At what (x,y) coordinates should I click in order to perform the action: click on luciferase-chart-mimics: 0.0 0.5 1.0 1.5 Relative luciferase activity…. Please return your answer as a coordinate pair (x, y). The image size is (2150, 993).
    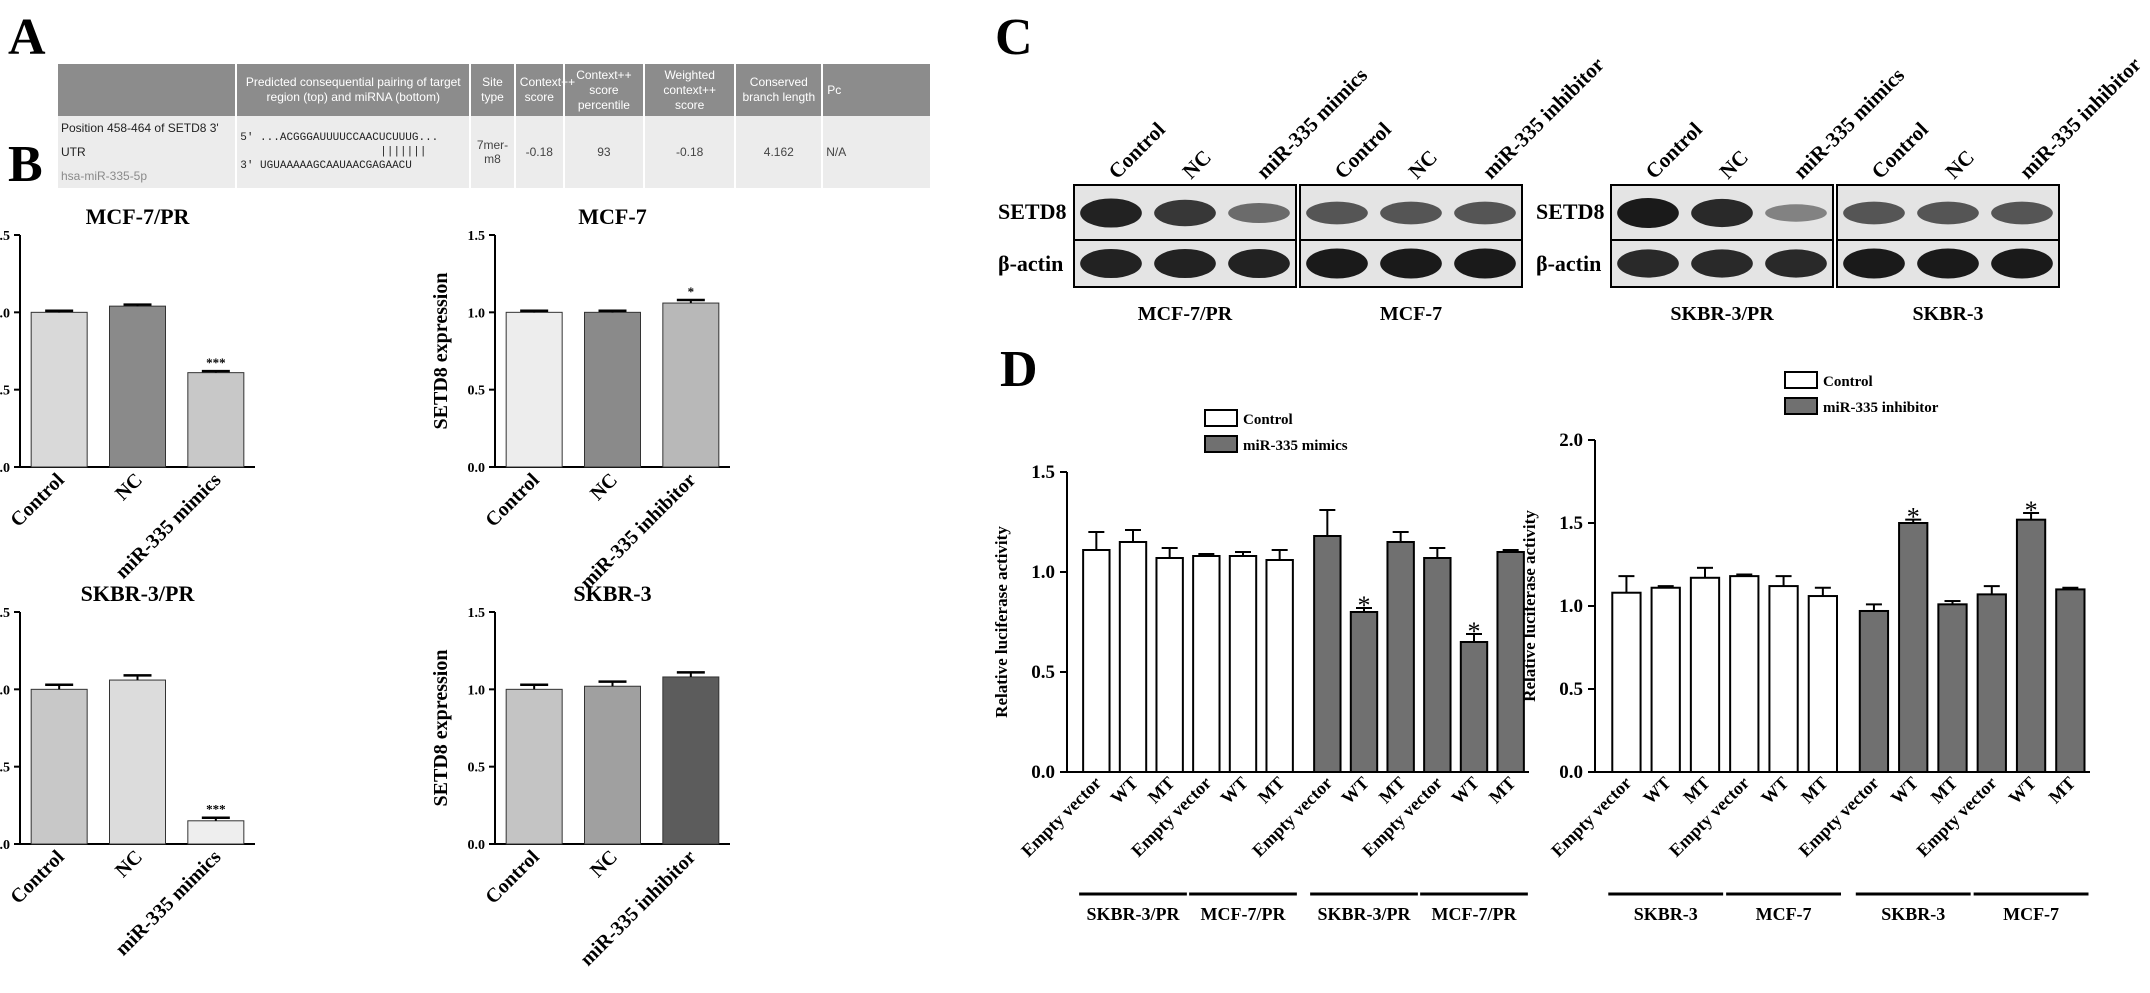
    Looking at the image, I should click on (1260, 666).